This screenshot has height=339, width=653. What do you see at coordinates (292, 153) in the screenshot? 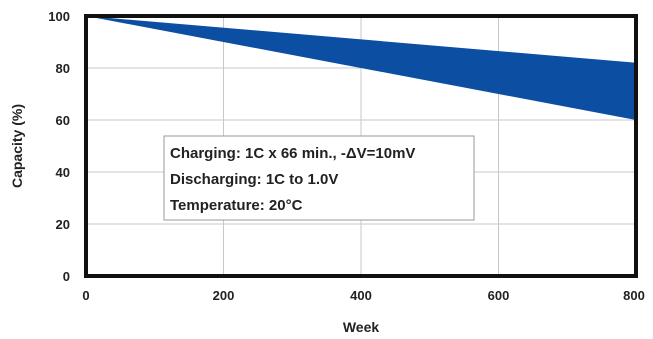
I see `charging-condition: Charging: 1C x 66 min., -ΔV=10mV` at bounding box center [292, 153].